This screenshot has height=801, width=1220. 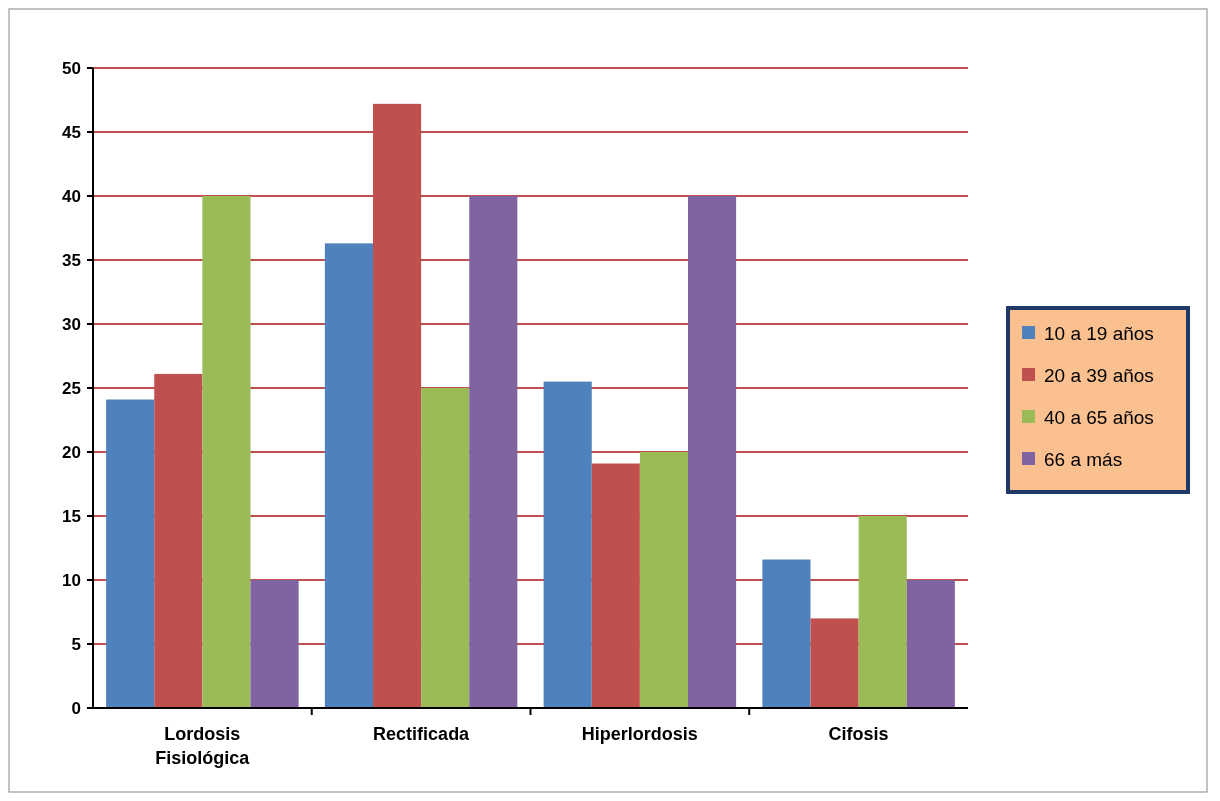 I want to click on y-tick-label: 35, so click(x=71, y=260).